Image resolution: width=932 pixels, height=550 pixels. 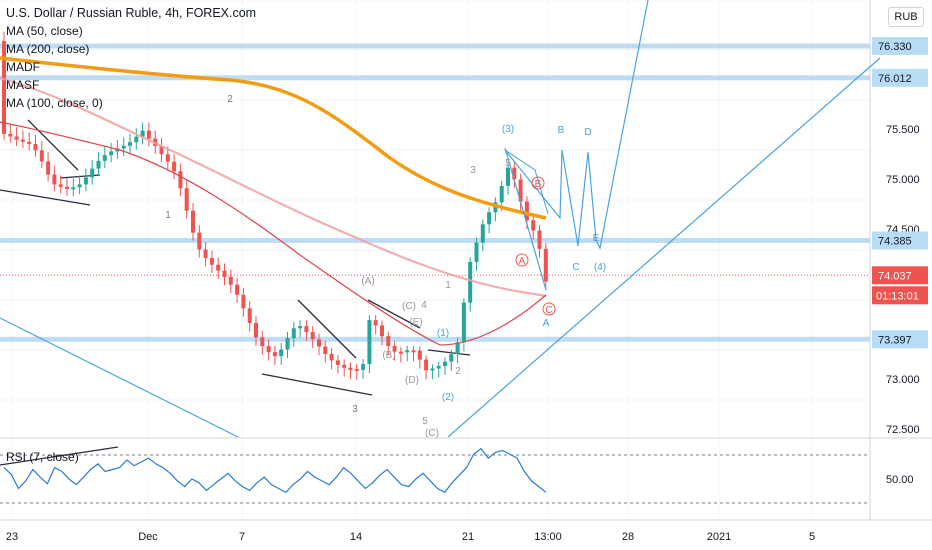 I want to click on rsi-trend-line, so click(x=59, y=456).